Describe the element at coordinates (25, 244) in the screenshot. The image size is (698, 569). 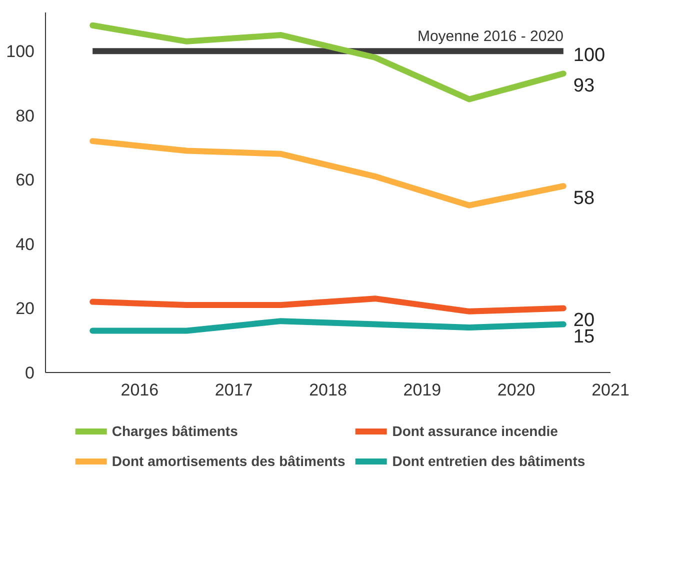
I see `y-tick-label: 40` at that location.